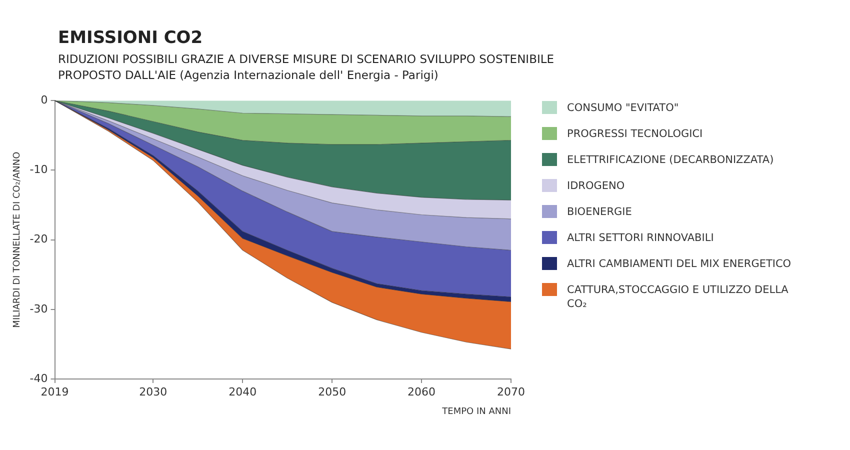 This screenshot has width=850, height=450. Describe the element at coordinates (422, 391) in the screenshot. I see `x-tick-label: 2060` at that location.